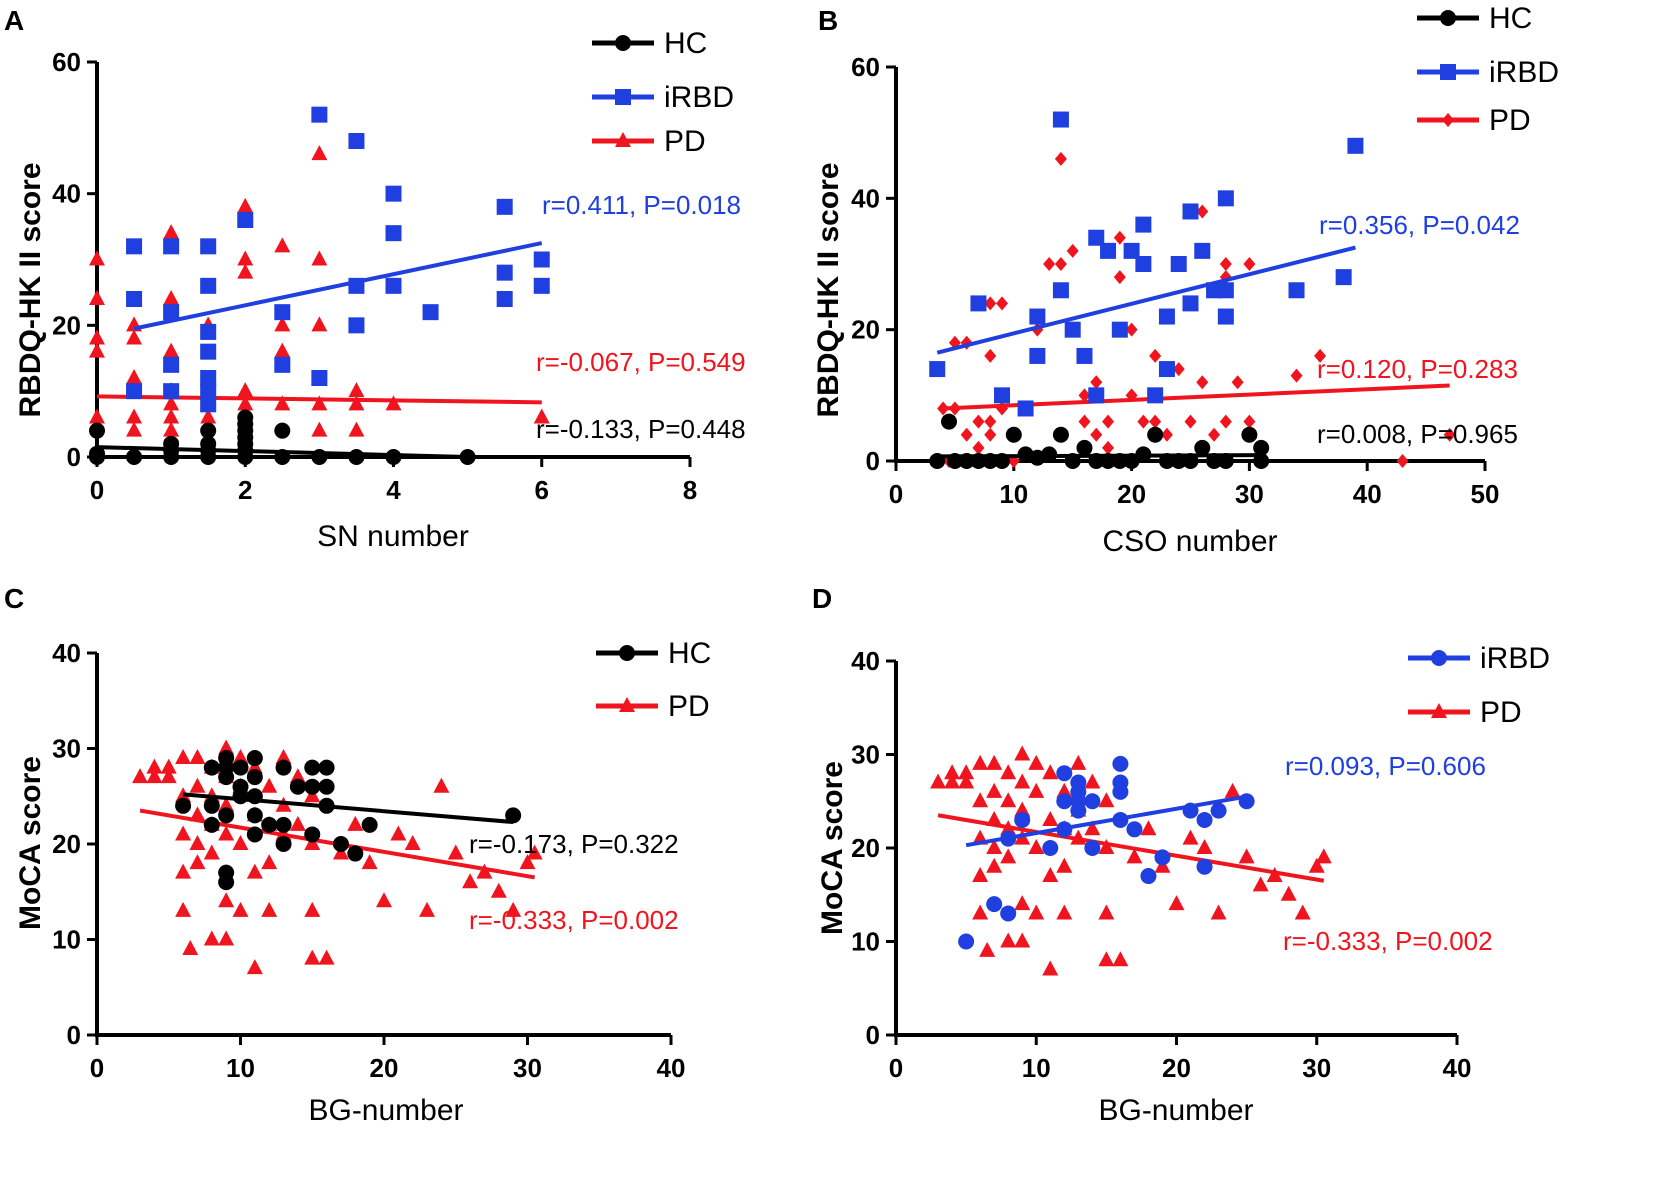  I want to click on y-tick-label: 10, so click(865, 942).